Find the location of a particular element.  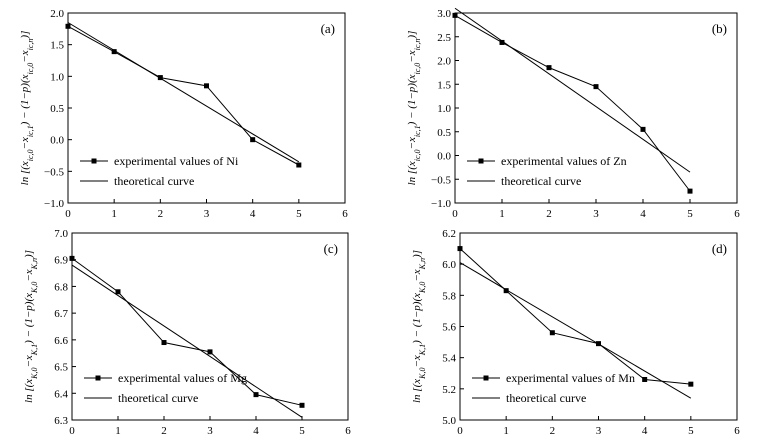

y-tick-label: 5.2 is located at coordinates (449, 390).